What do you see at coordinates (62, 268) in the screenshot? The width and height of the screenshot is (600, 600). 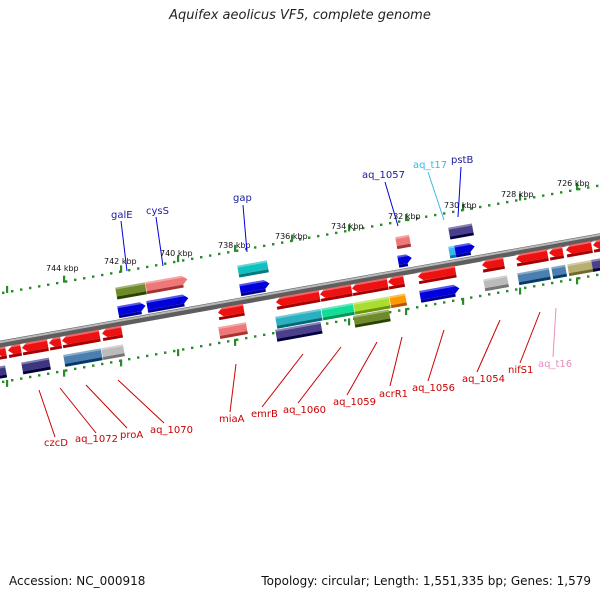 I see `scale-label: 744 kbp` at bounding box center [62, 268].